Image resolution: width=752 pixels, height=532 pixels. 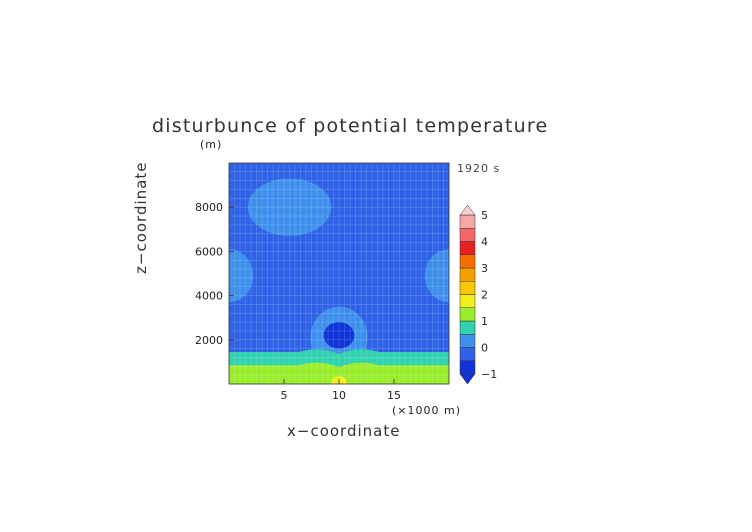 What do you see at coordinates (427, 410) in the screenshot?
I see `x-unit-label: (×1000 m)` at bounding box center [427, 410].